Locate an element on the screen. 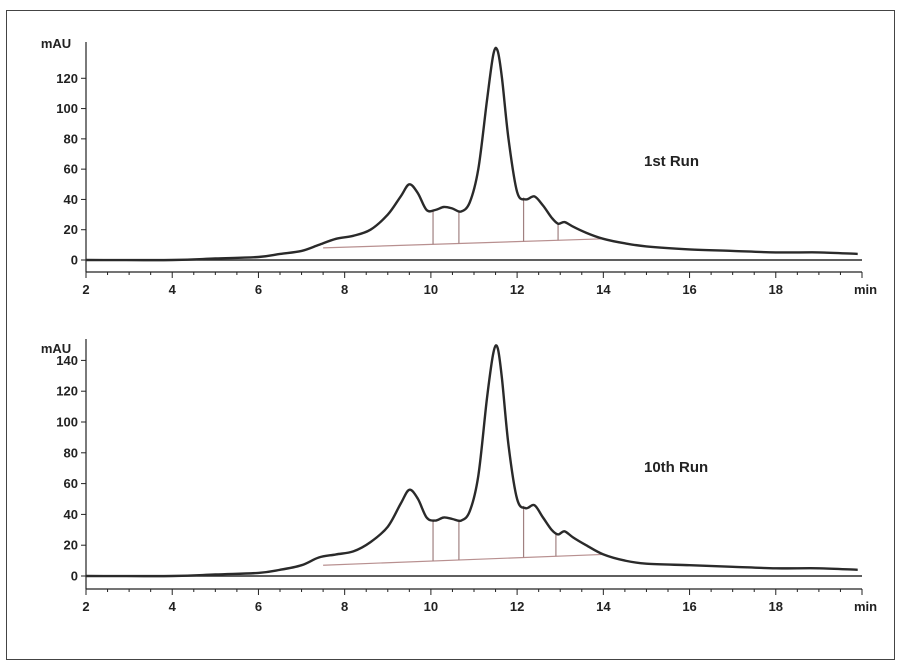 This screenshot has height=662, width=901. run-annotation: 1st Run is located at coordinates (671, 161).